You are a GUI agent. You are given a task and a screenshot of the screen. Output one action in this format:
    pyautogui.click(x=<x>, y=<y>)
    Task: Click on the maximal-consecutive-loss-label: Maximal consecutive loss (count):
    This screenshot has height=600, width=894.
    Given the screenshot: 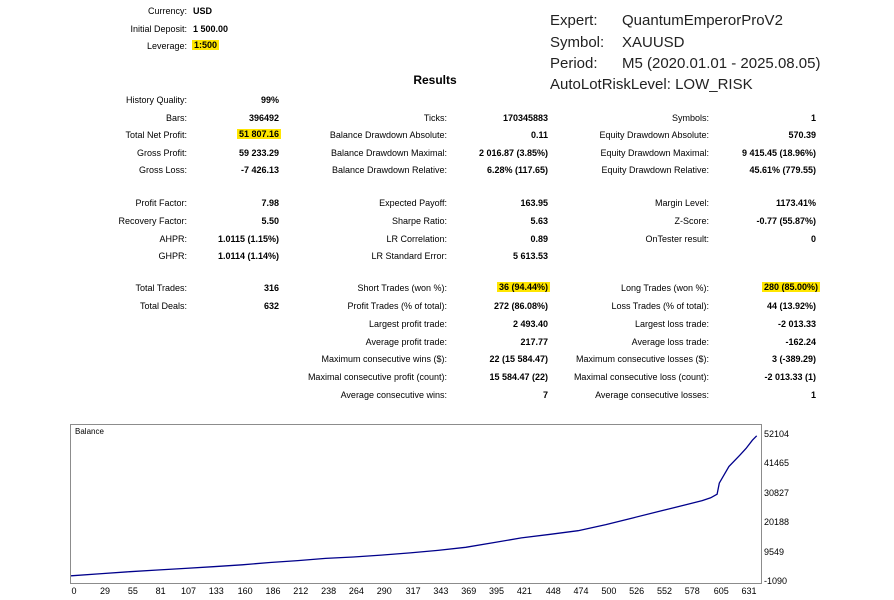 What is the action you would take?
    pyautogui.click(x=641, y=377)
    